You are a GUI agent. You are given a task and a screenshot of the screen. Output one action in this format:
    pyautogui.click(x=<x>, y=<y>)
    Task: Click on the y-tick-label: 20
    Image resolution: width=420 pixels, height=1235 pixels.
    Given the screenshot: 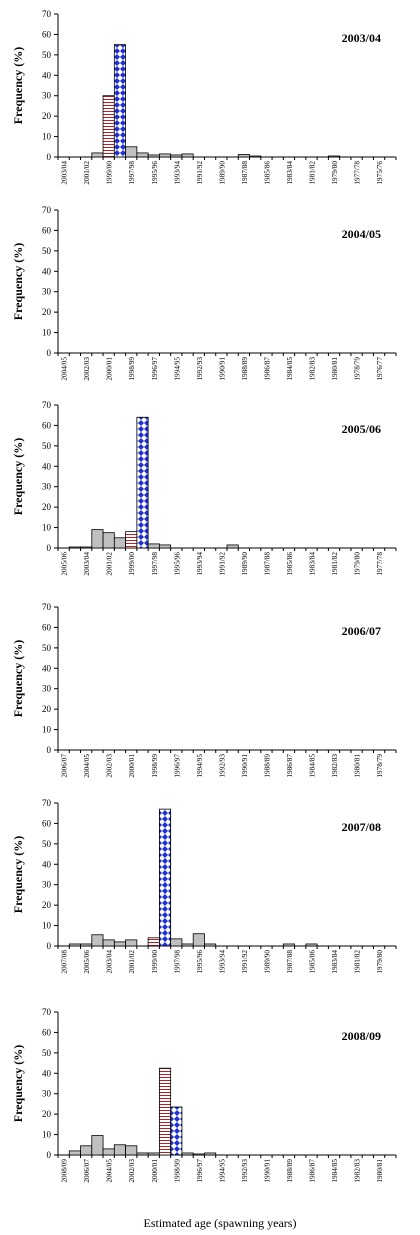 What is the action you would take?
    pyautogui.click(x=47, y=312)
    